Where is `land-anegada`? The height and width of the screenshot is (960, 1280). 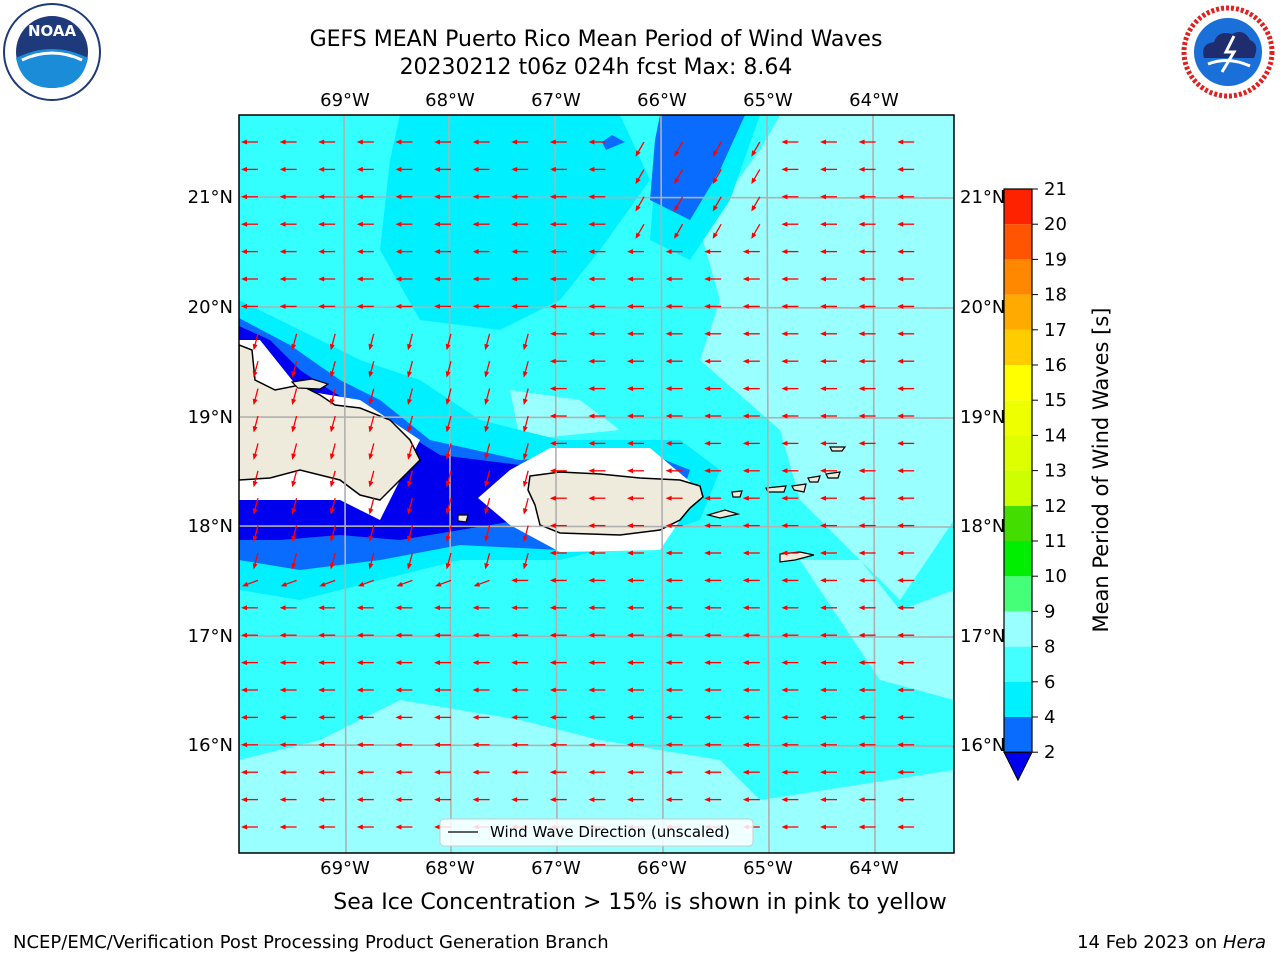 land-anegada is located at coordinates (833, 475).